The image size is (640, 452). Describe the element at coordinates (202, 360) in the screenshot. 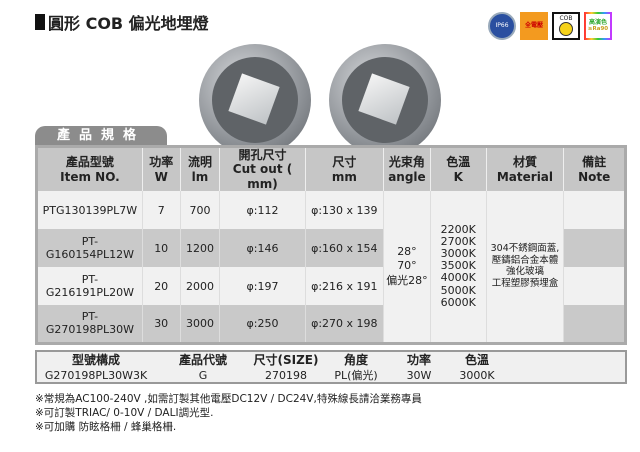

I see `model-code-header: 產品代號` at that location.